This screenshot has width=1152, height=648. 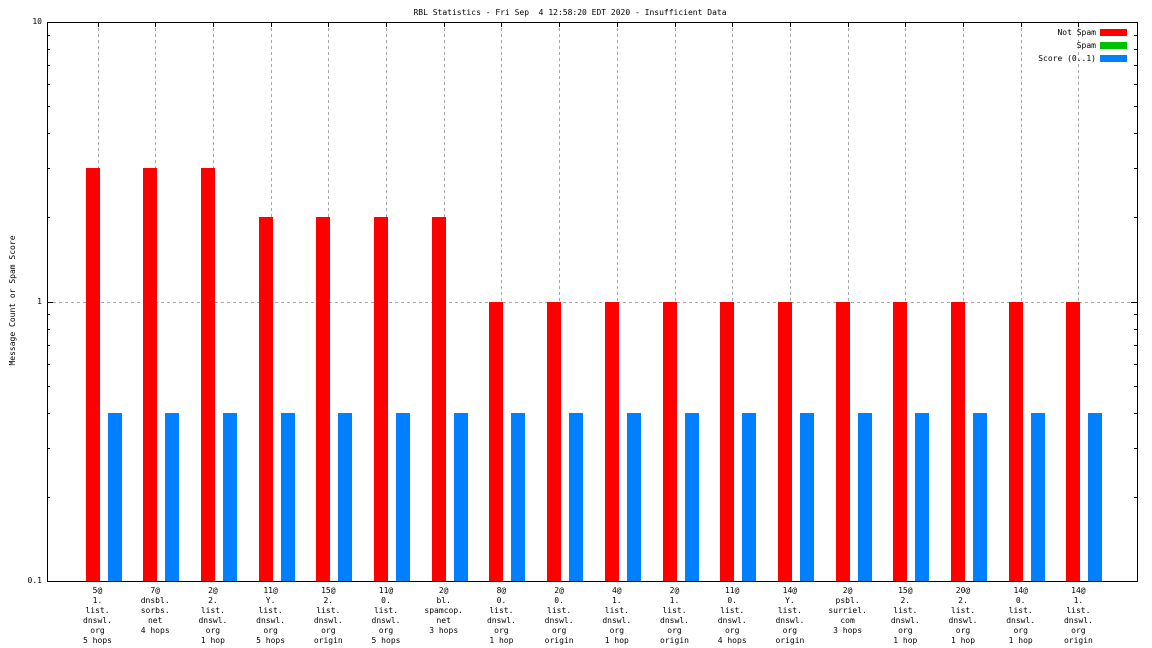 I want to click on x-tick-label: 2@ 0. list. dnswl. org origin, so click(x=559, y=615).